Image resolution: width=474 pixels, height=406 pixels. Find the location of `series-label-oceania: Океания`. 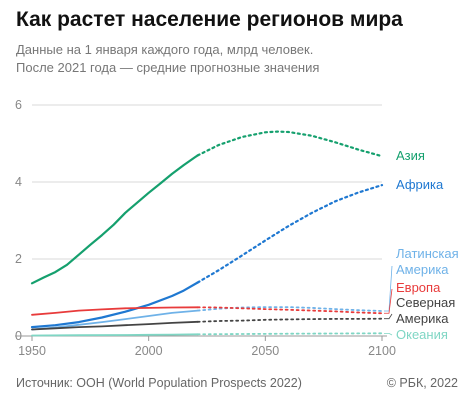

series-label-oceania: Океания is located at coordinates (422, 334).